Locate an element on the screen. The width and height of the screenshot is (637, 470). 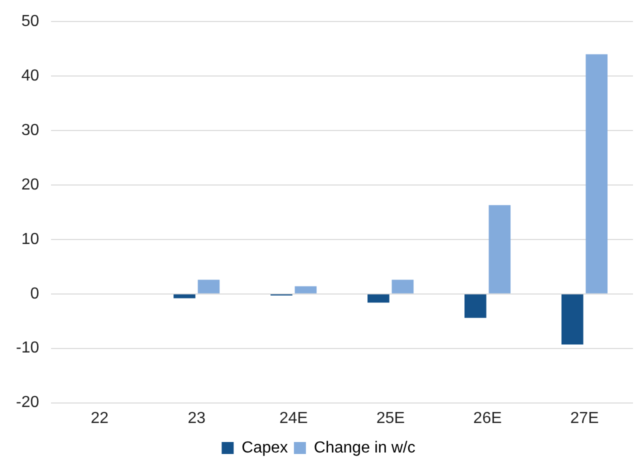
y-tick-label: 30 is located at coordinates (30, 130).